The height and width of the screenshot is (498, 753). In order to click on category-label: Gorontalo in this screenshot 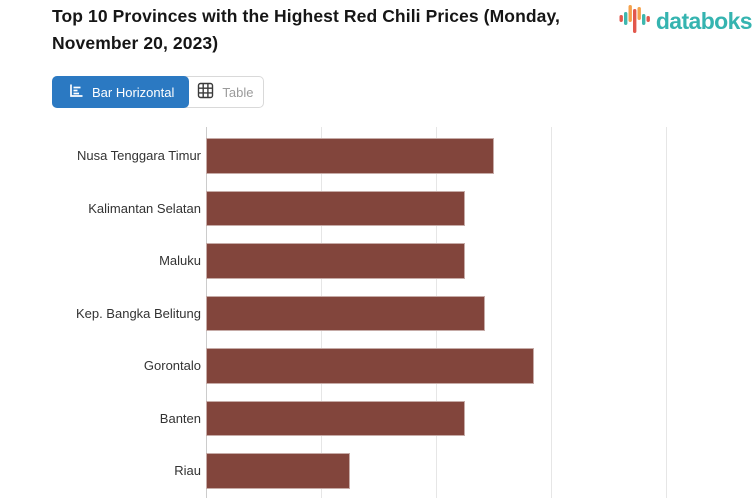, I will do `click(172, 365)`.